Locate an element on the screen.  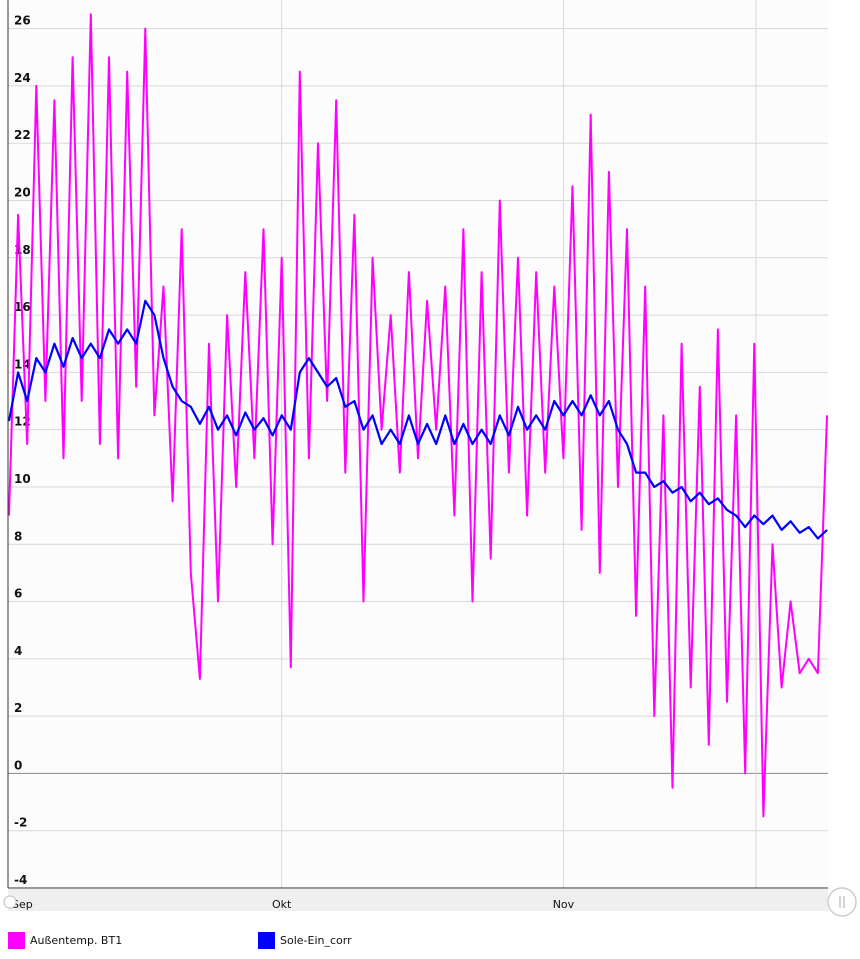
y-tick-label: 4 is located at coordinates (18, 651).